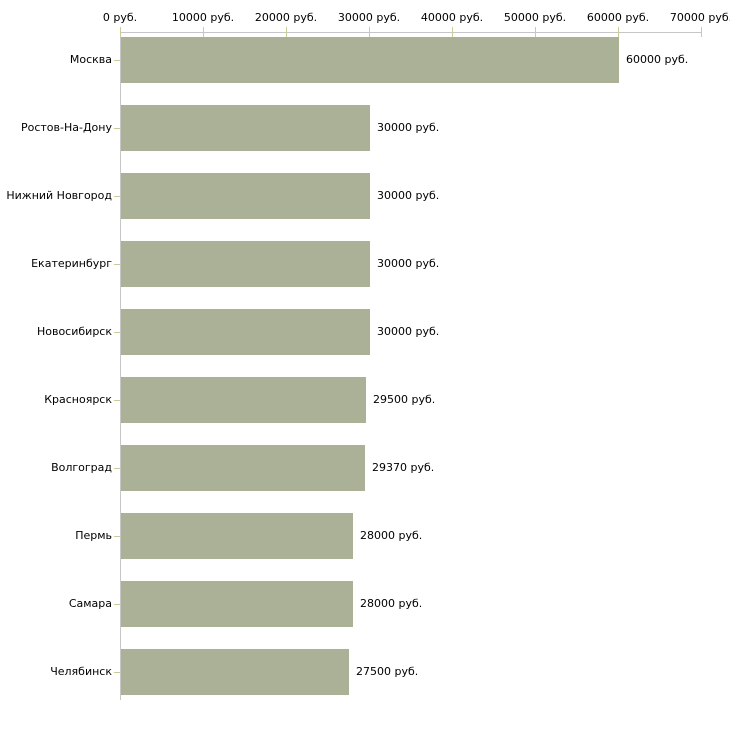  What do you see at coordinates (90, 59) in the screenshot?
I see `y-axis-category-label: Москва` at bounding box center [90, 59].